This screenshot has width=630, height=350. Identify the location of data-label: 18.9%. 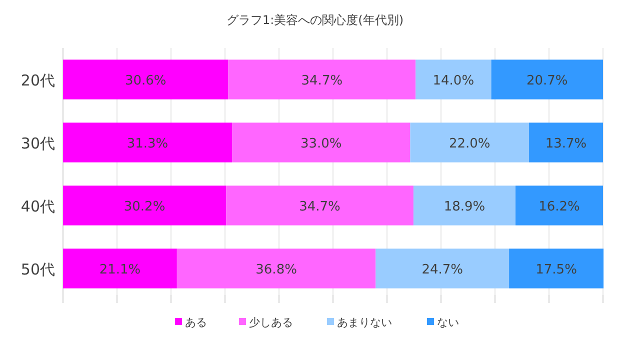
(465, 207).